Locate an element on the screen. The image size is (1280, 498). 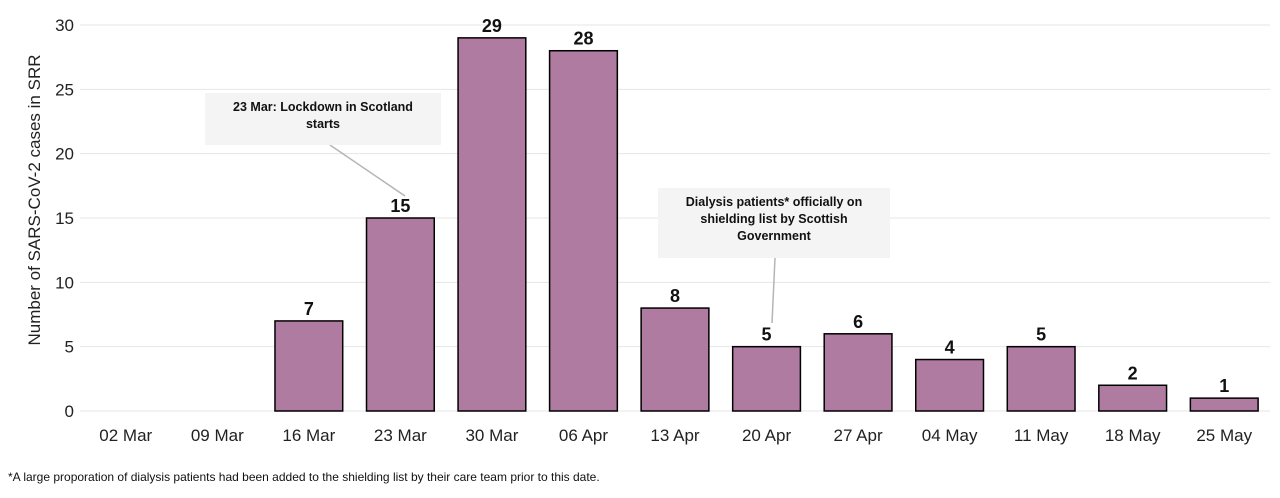
bar-value-label: 28 is located at coordinates (583, 39).